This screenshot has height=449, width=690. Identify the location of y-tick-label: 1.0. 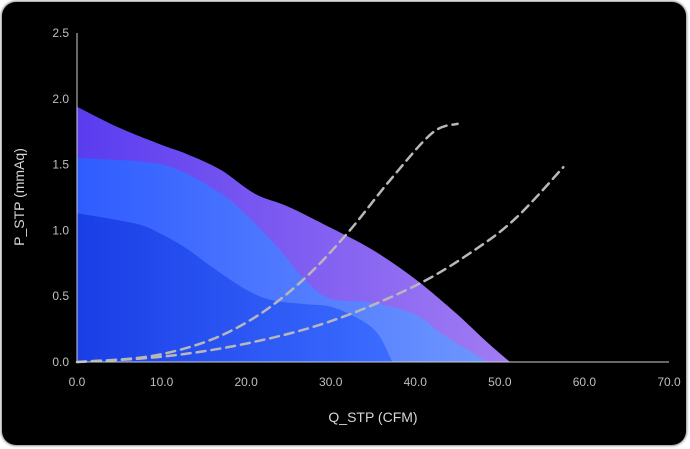
(60, 230).